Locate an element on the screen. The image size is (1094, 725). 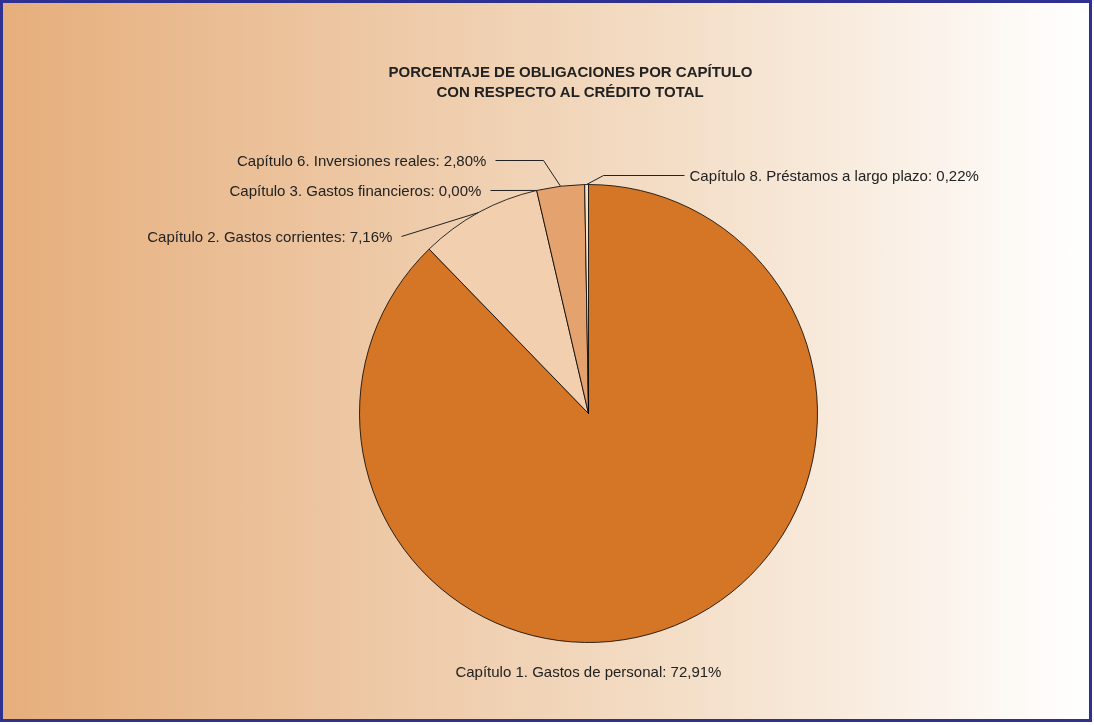
chart-title: PORCENTAJE DE OBLIGACIONES POR CAPÍTULO CON RESPECTO AL CRÉDITO TOTAL is located at coordinates (570, 81).